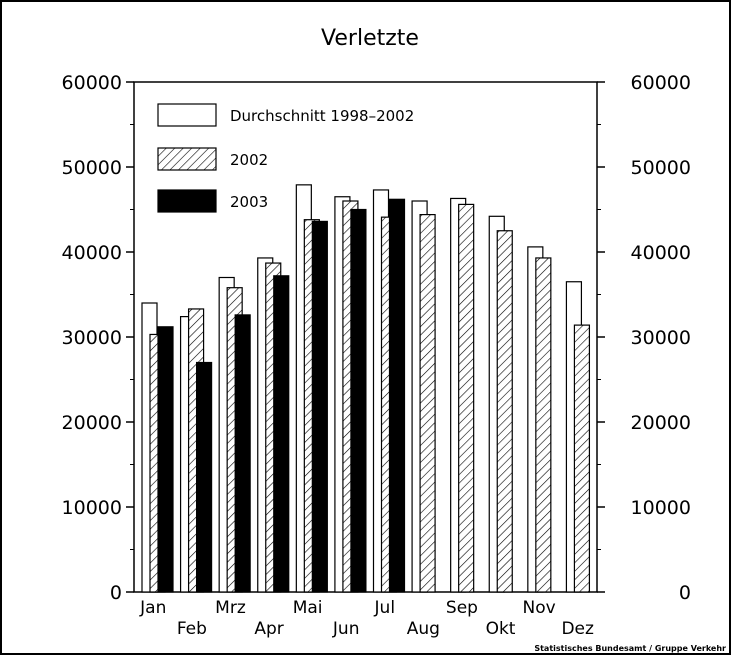  What do you see at coordinates (577, 629) in the screenshot?
I see `x-tick-label-dez: Dez` at bounding box center [577, 629].